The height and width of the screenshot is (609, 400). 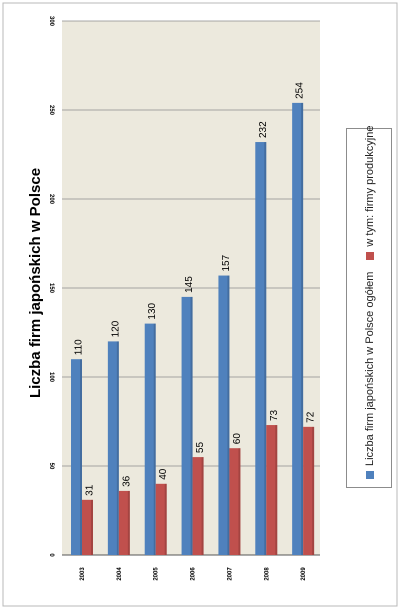 I want to click on data-label: 232, so click(x=263, y=129).